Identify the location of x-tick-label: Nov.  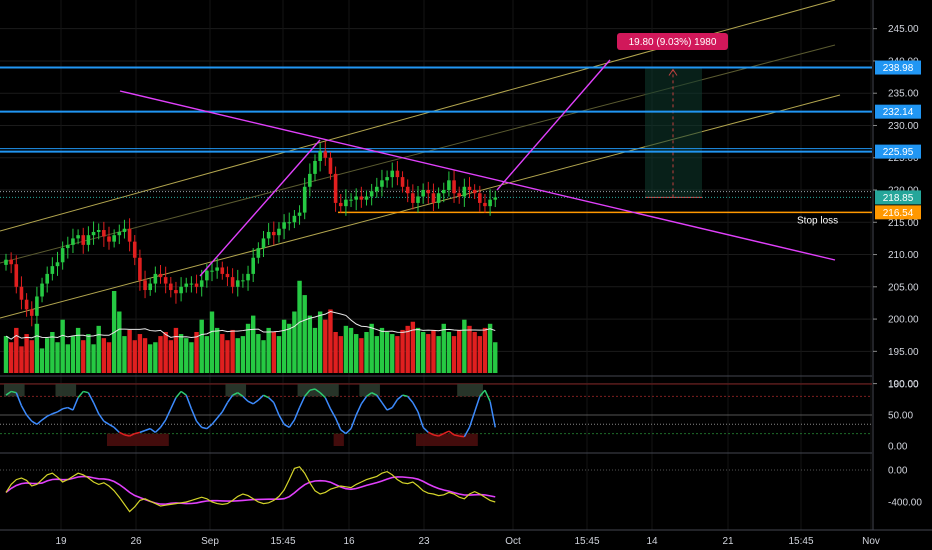
(871, 541).